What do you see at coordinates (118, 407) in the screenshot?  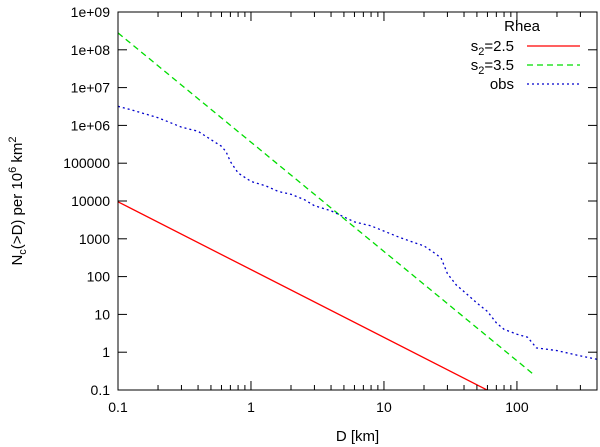 I see `x-tick-label: 0.1` at bounding box center [118, 407].